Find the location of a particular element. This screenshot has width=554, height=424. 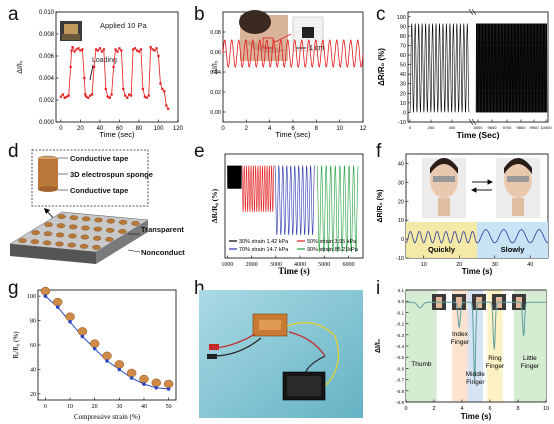

legend-label: 50% strain 3.95 kPa is located at coordinates (332, 242).